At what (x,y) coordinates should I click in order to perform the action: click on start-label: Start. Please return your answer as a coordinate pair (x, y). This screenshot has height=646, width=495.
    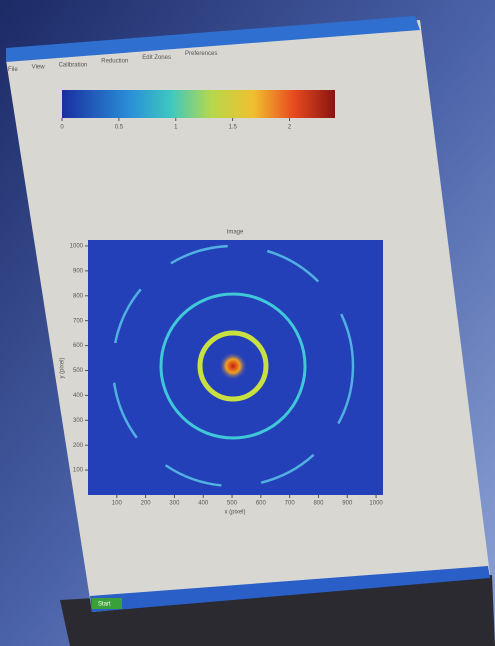
    Looking at the image, I should click on (104, 605).